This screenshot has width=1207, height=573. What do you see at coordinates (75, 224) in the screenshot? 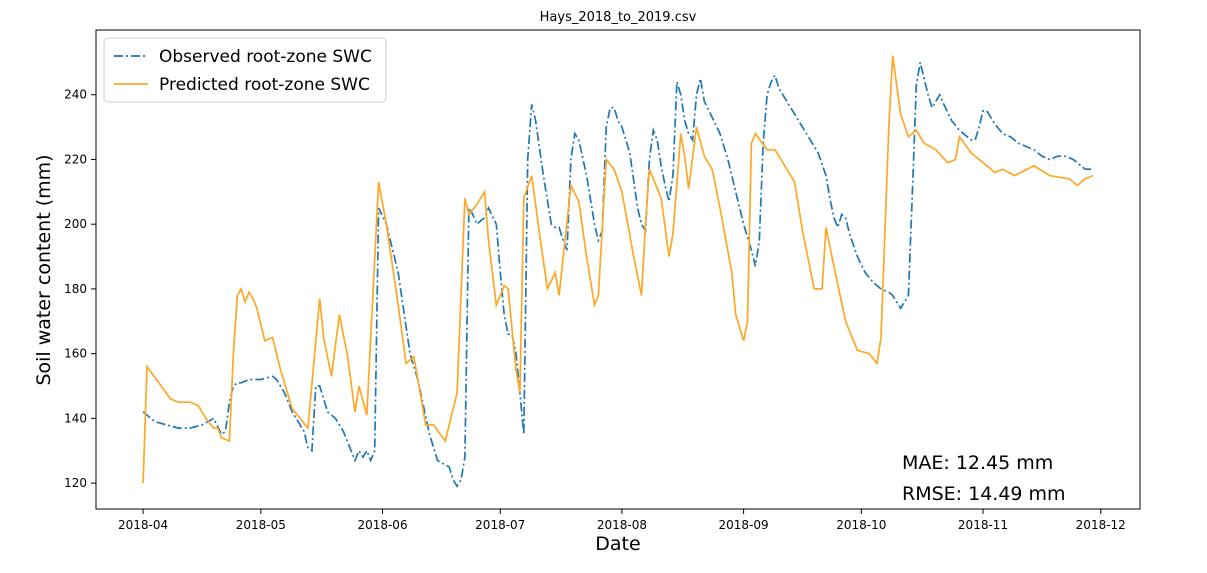
I see `y-tick-label: 200` at bounding box center [75, 224].